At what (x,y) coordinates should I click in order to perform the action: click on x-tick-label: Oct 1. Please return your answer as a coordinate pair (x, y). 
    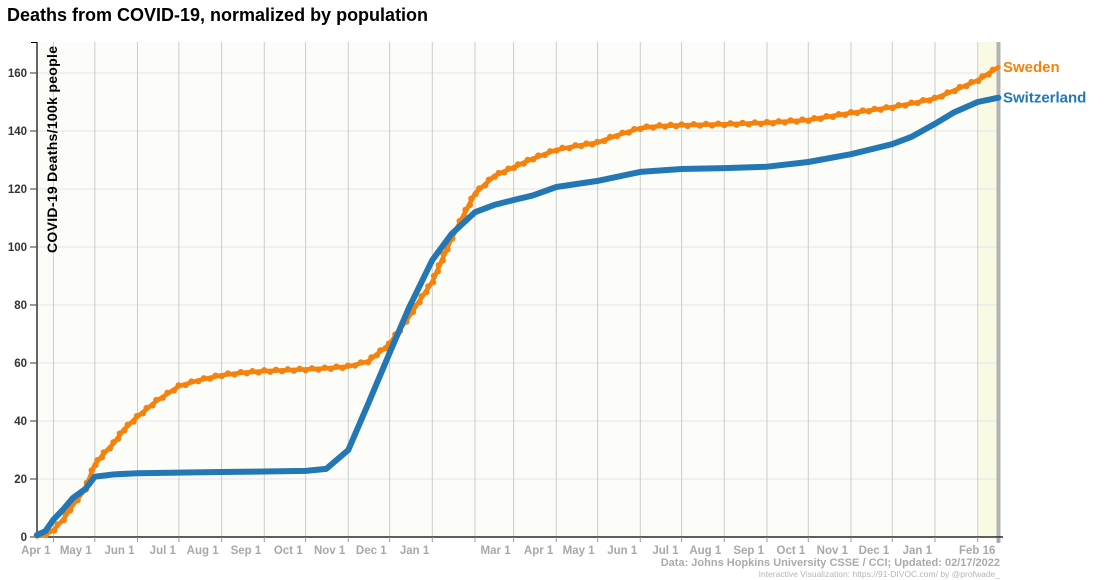
    Looking at the image, I should click on (288, 551).